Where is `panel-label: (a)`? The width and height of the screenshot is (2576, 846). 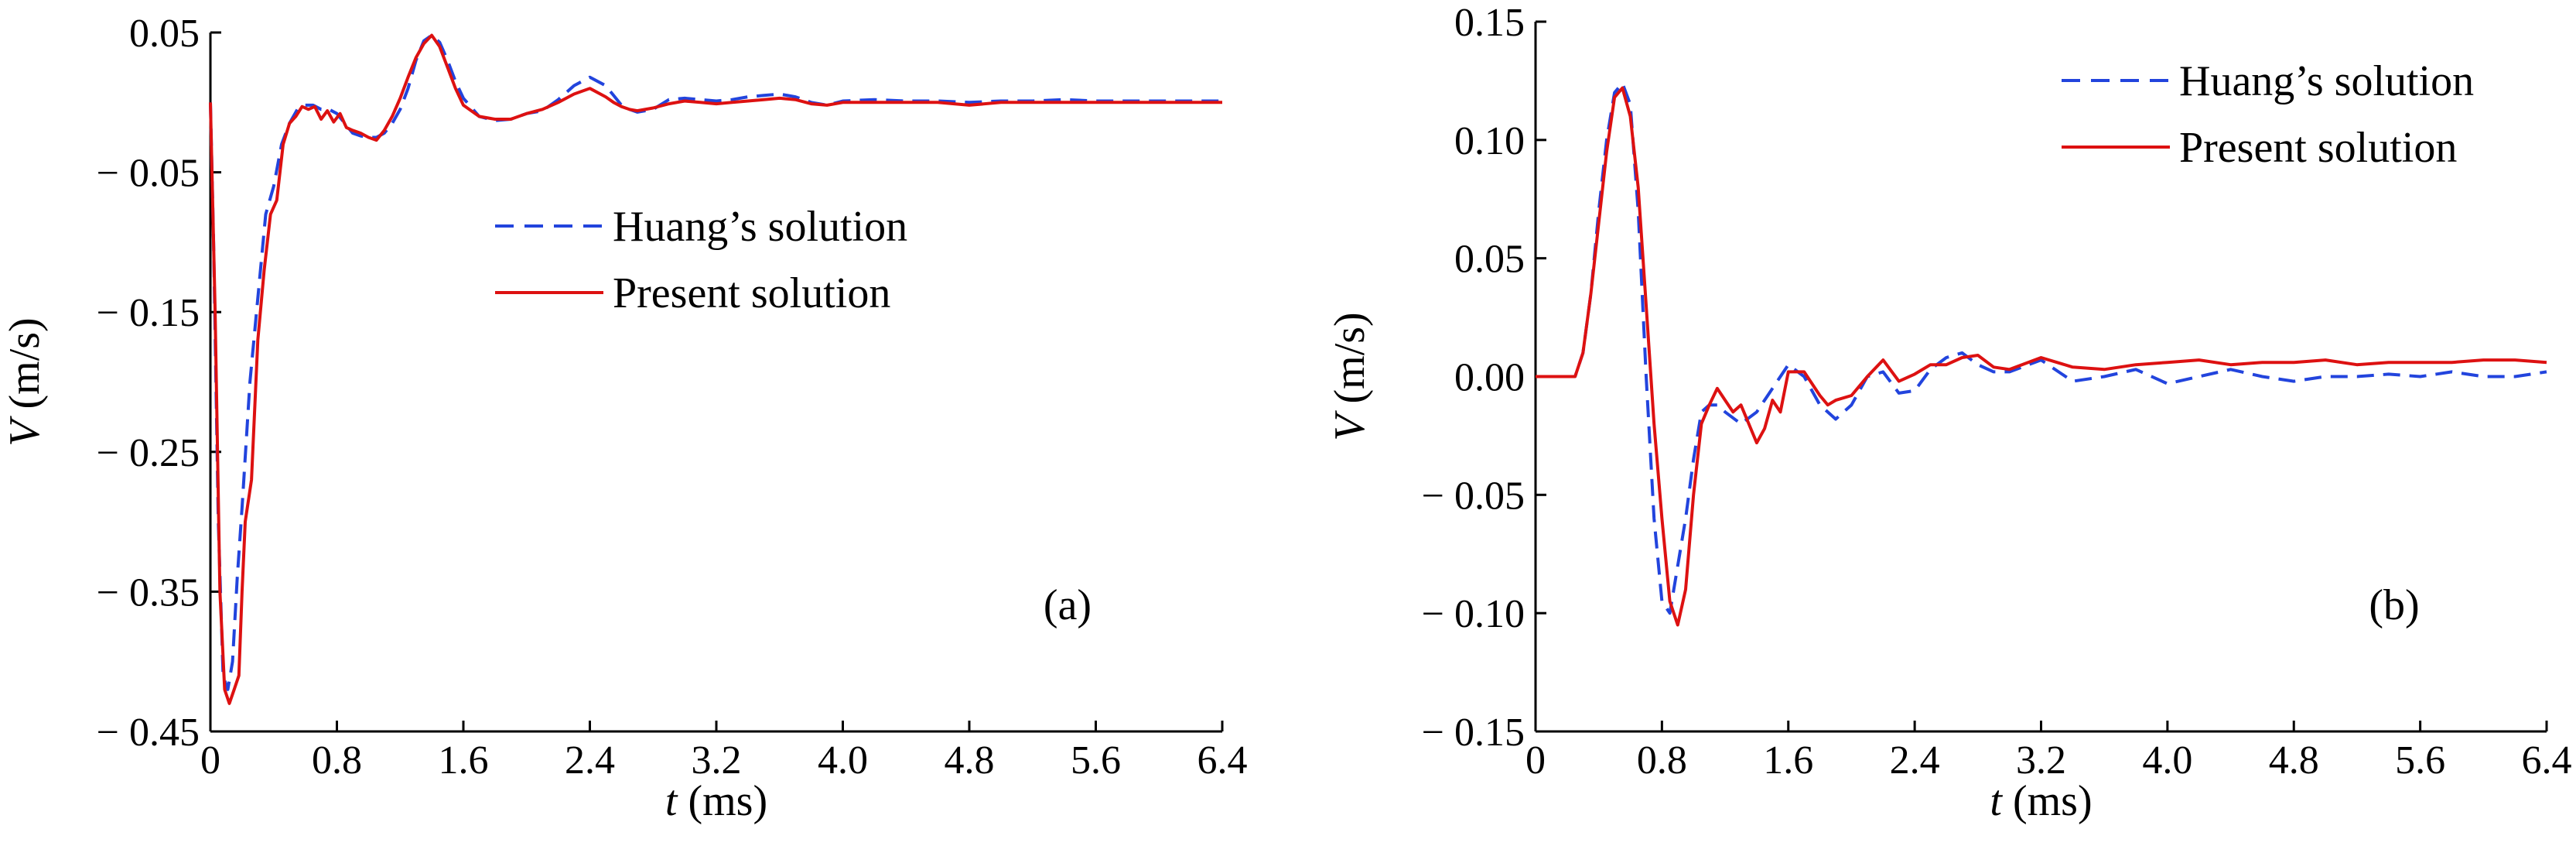
panel-label: (a) is located at coordinates (1068, 605).